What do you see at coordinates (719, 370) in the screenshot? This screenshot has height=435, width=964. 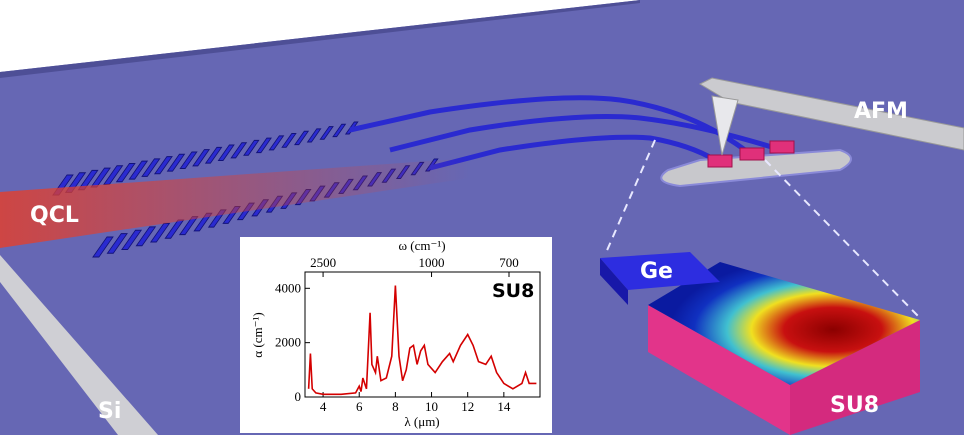 I see `su8-front` at bounding box center [719, 370].